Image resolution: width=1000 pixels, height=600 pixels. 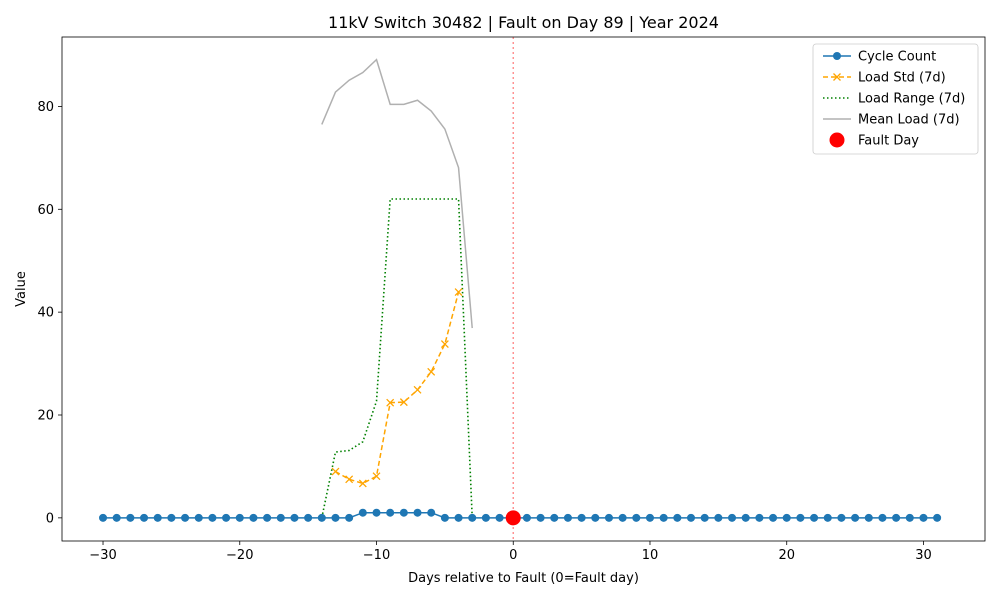 What do you see at coordinates (239, 555) in the screenshot?
I see `x-tick-label: −20` at bounding box center [239, 555].